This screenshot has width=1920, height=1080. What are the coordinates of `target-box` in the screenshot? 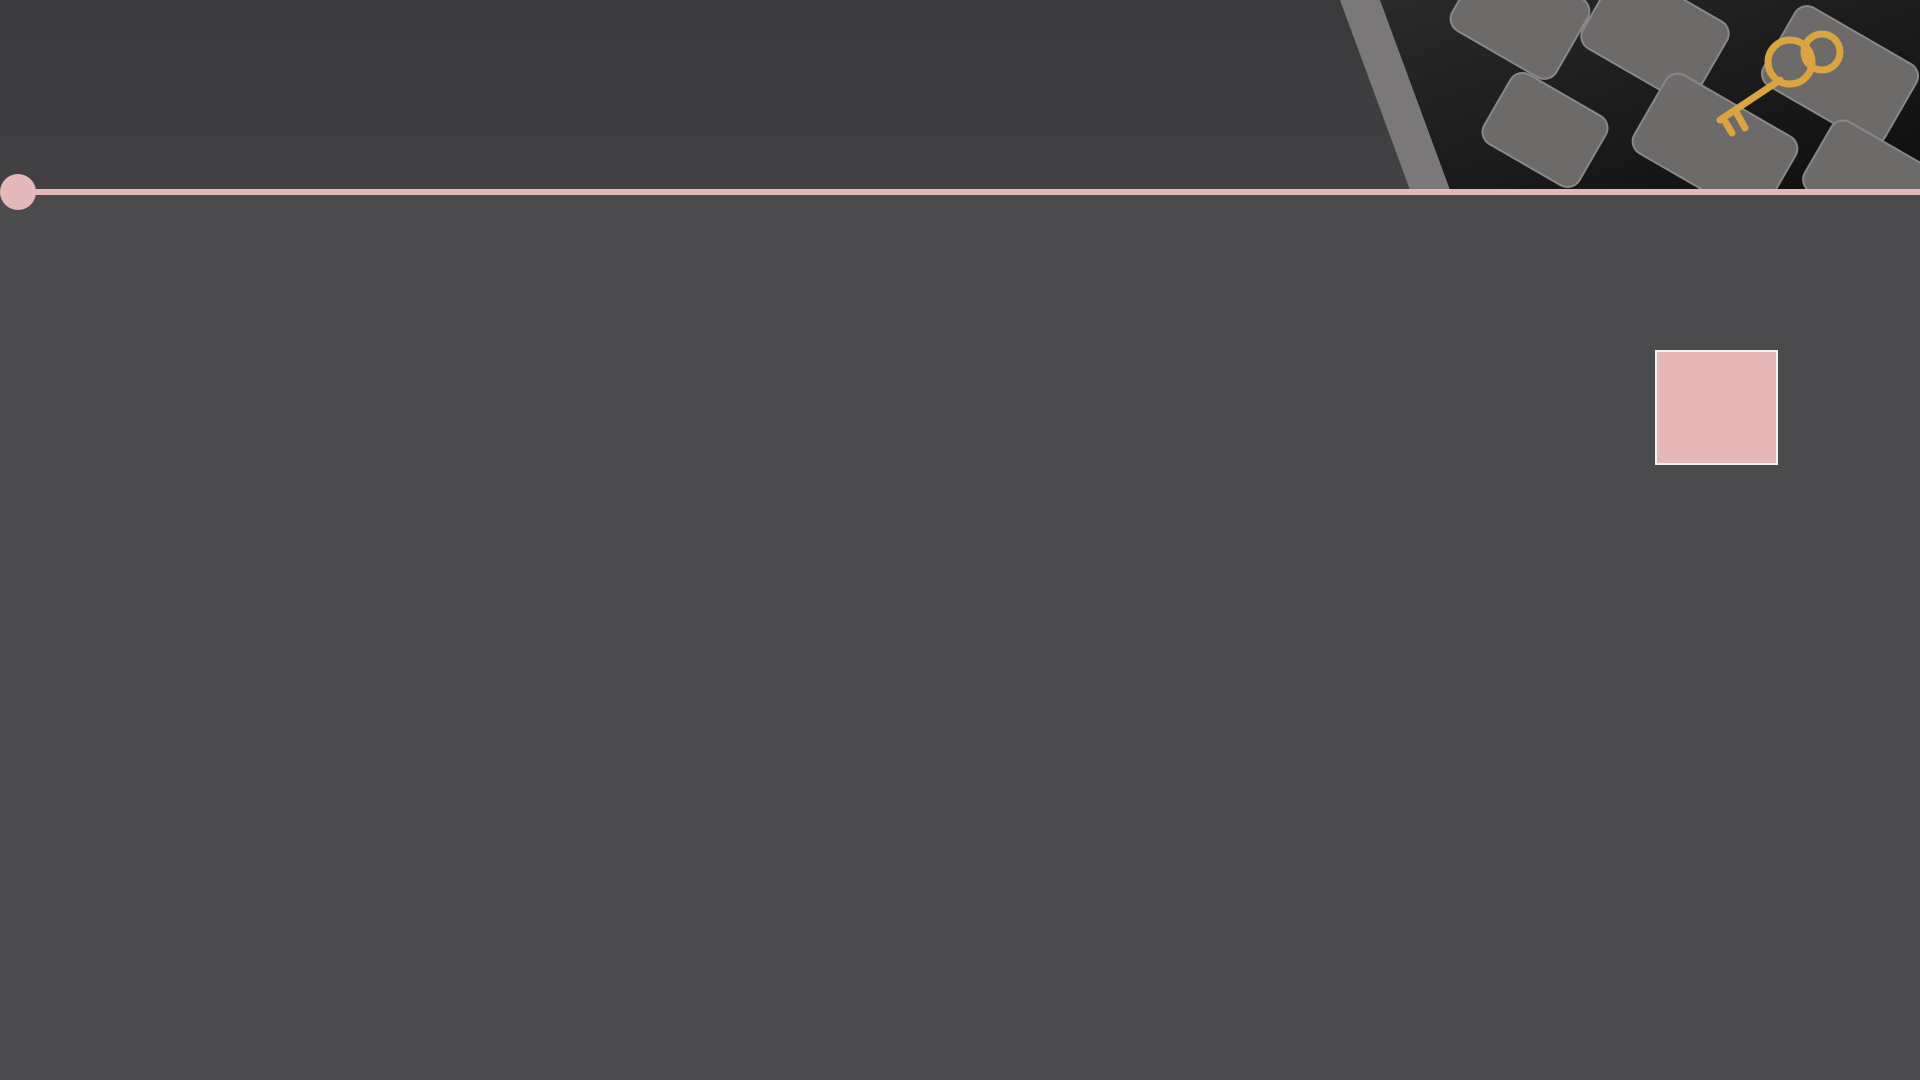 It's located at (1716, 407).